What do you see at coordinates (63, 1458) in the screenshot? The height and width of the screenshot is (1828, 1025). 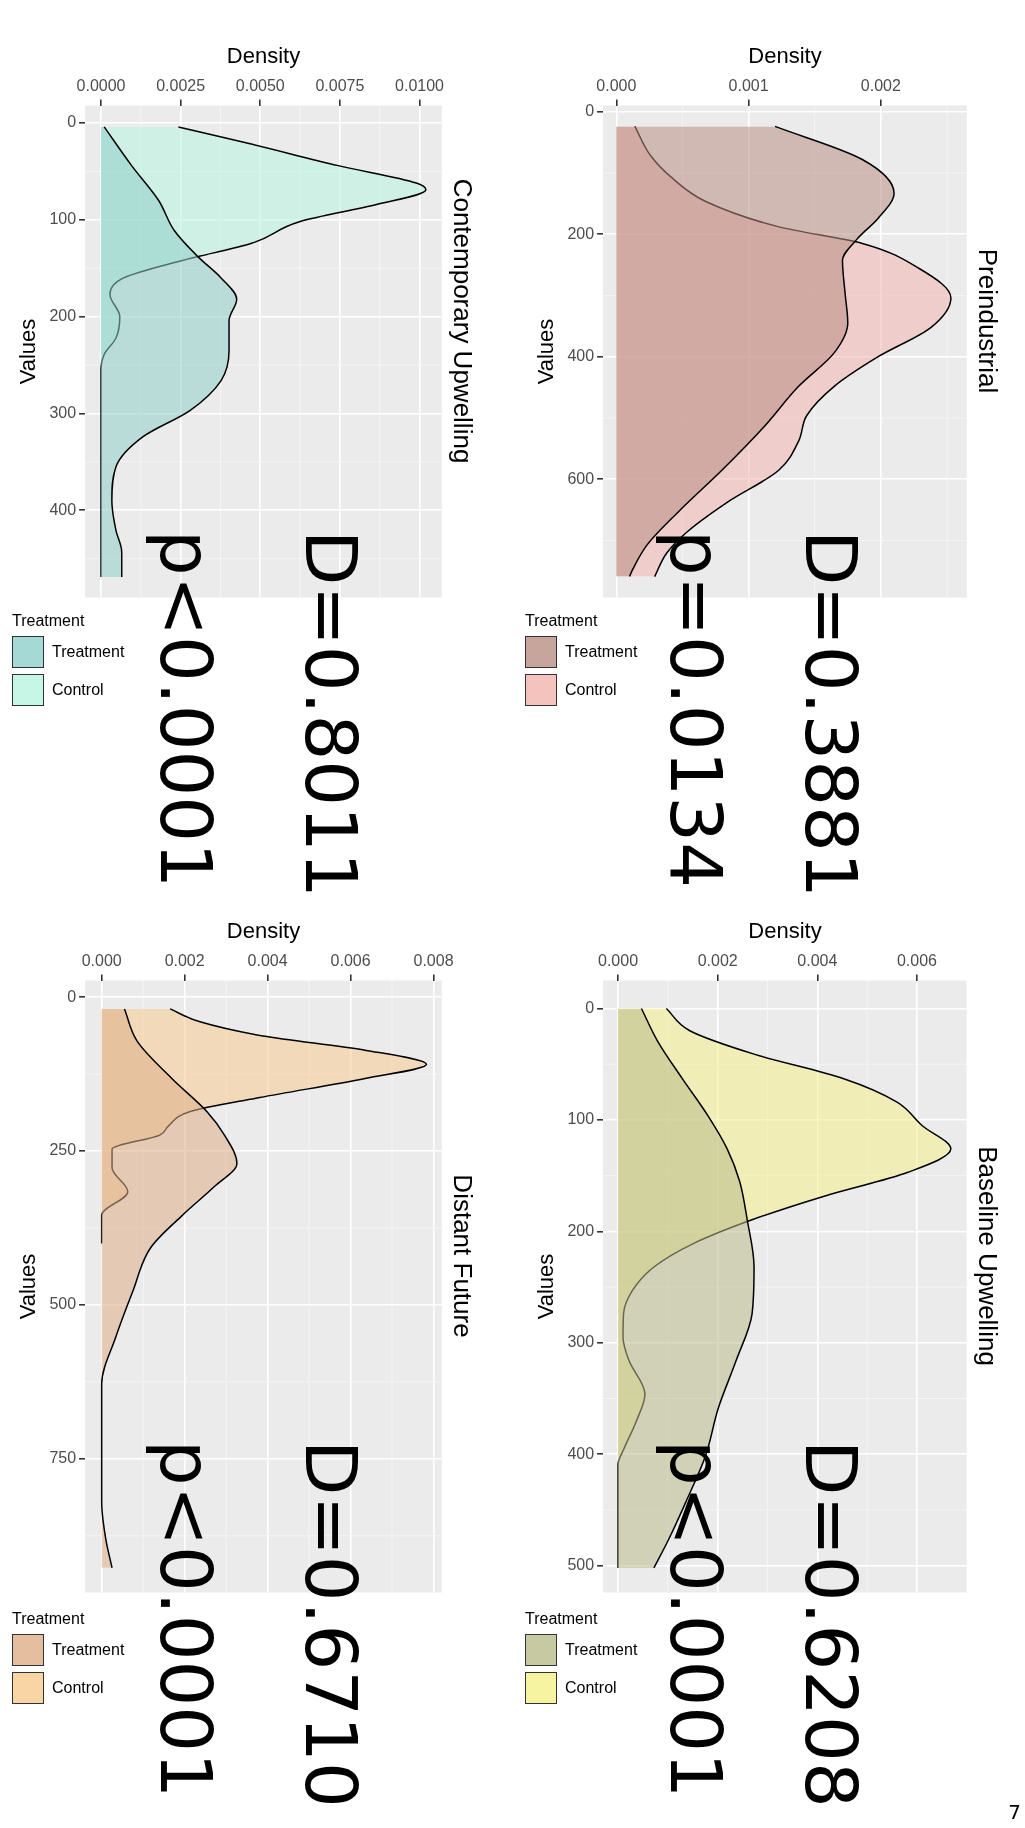 I see `y-tick-label: 750` at bounding box center [63, 1458].